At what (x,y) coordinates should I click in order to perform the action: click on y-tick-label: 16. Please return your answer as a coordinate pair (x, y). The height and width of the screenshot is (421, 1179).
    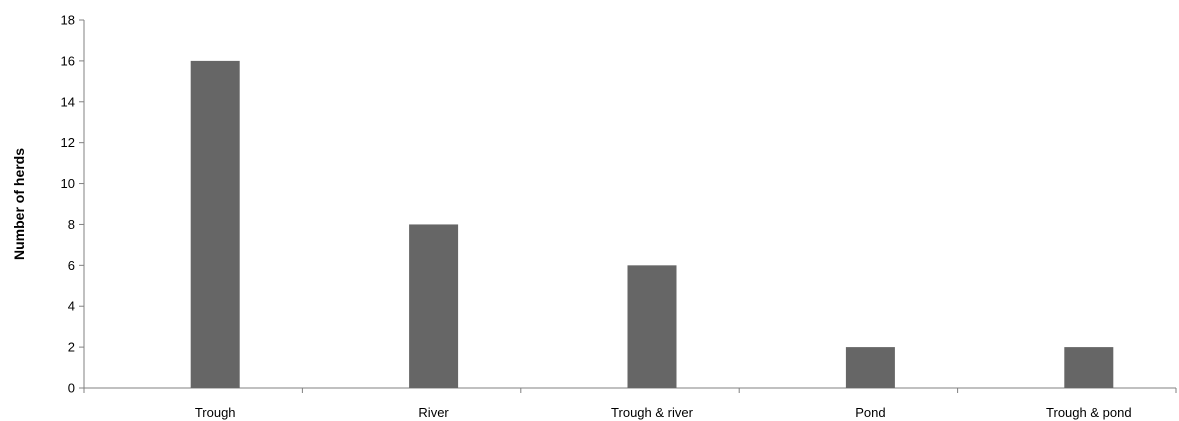
    Looking at the image, I should click on (68, 60).